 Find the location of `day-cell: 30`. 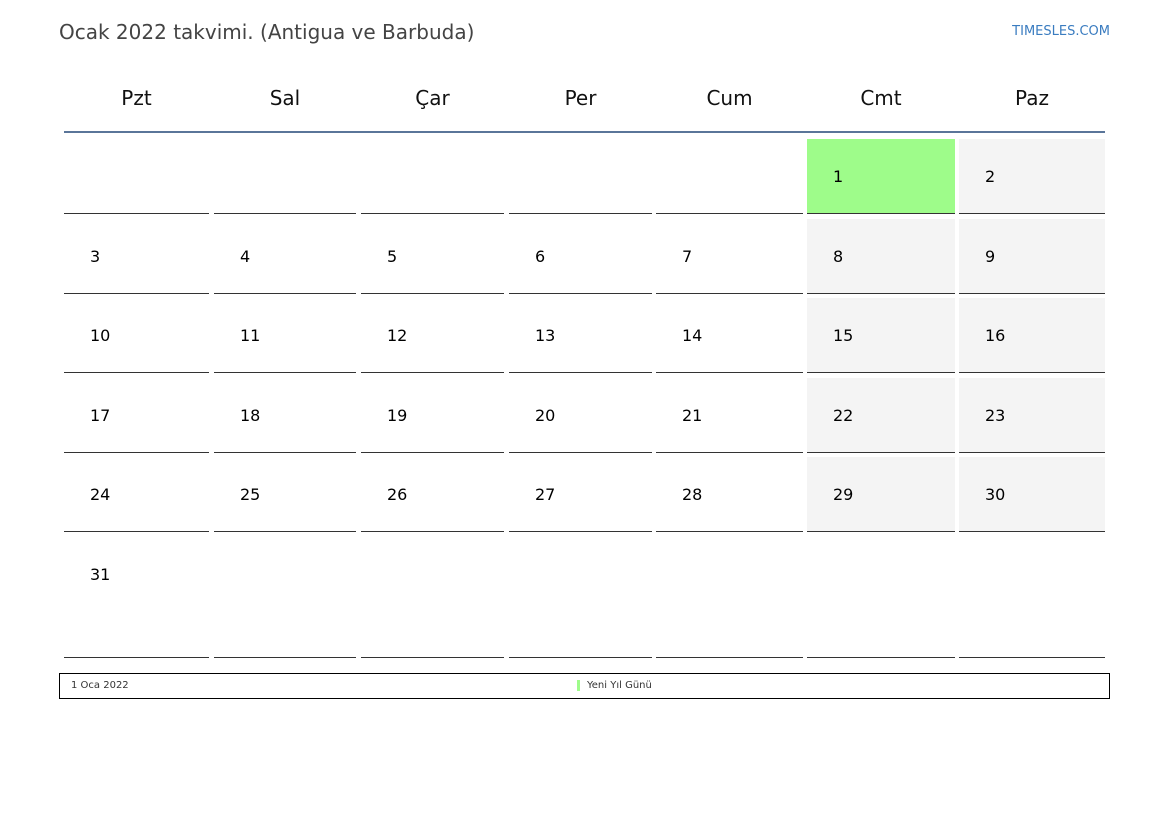

day-cell: 30 is located at coordinates (1032, 494).